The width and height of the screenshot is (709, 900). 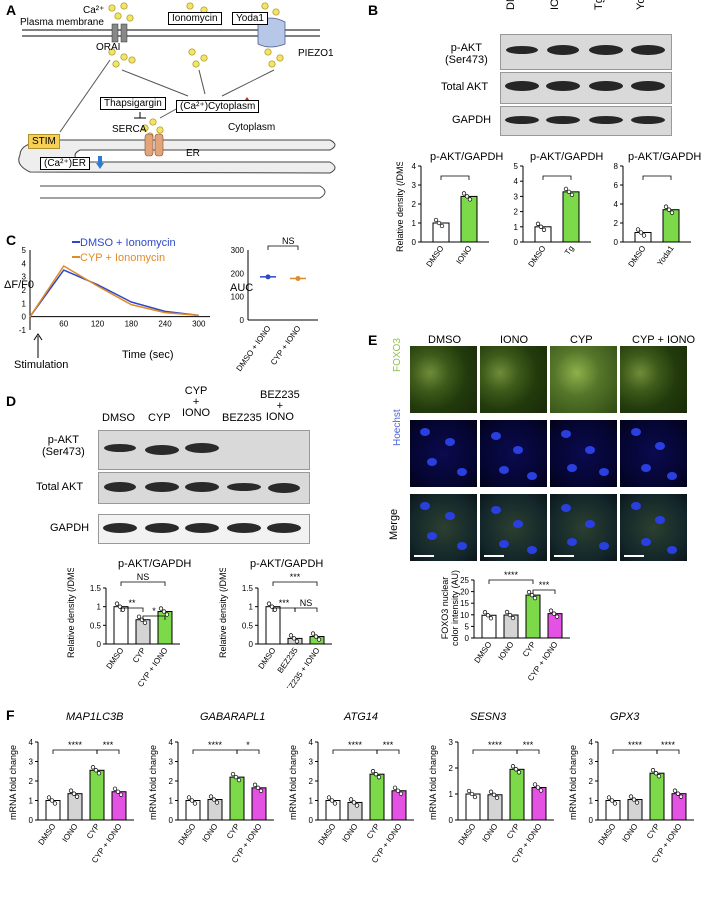 I want to click on f-ylabel: mRNA fold change, so click(x=573, y=782).